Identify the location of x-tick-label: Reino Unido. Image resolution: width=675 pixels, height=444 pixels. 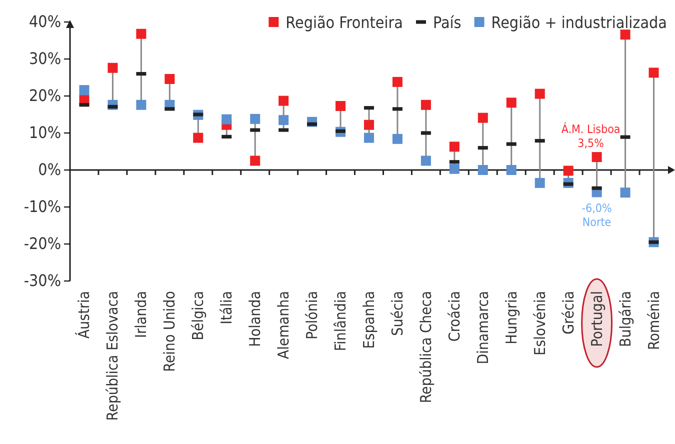
(169, 331).